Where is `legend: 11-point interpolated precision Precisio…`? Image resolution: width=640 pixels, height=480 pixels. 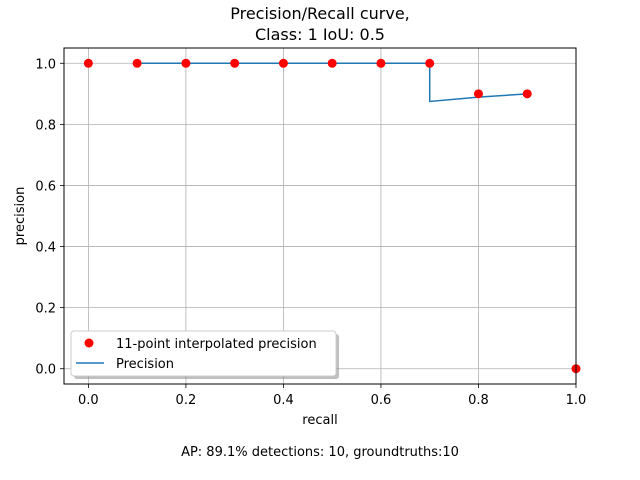 legend: 11-point interpolated precision Precisio… is located at coordinates (204, 354).